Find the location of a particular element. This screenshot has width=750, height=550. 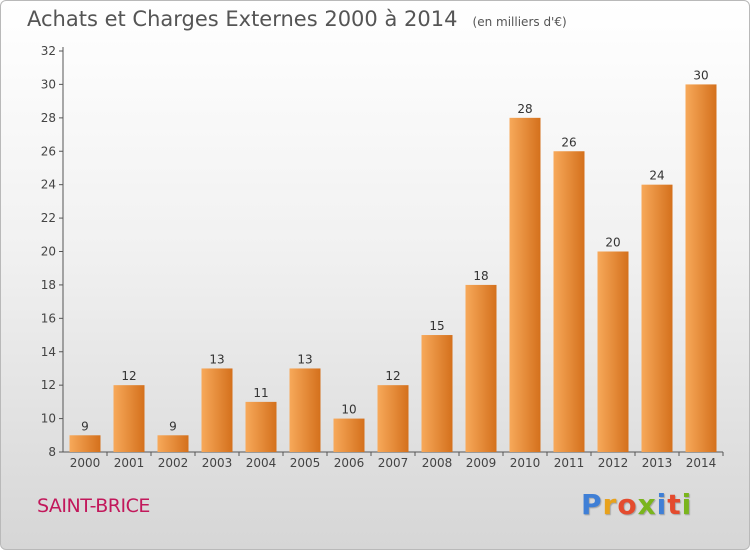

bar-2014 is located at coordinates (701, 268).